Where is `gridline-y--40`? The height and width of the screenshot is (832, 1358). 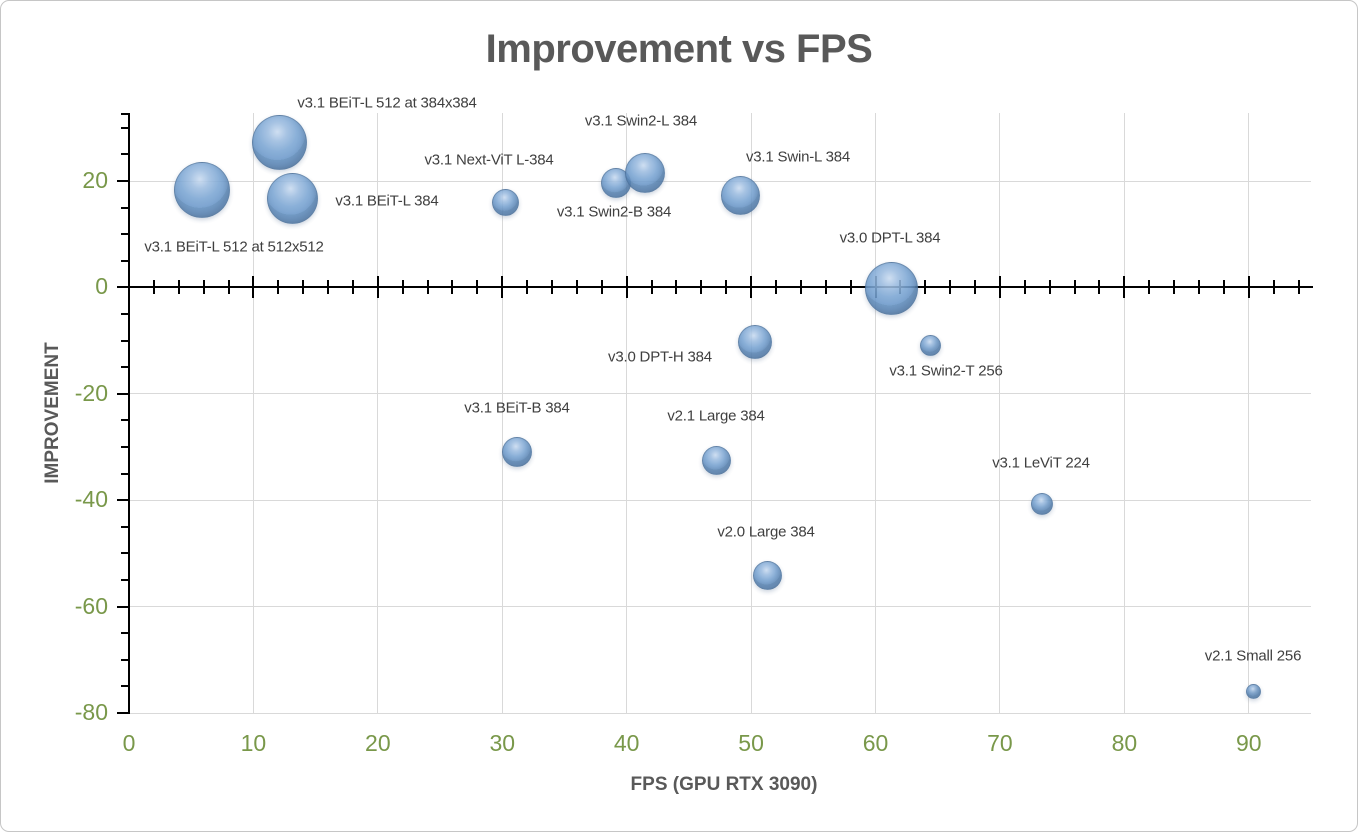
gridline-y--40 is located at coordinates (720, 500).